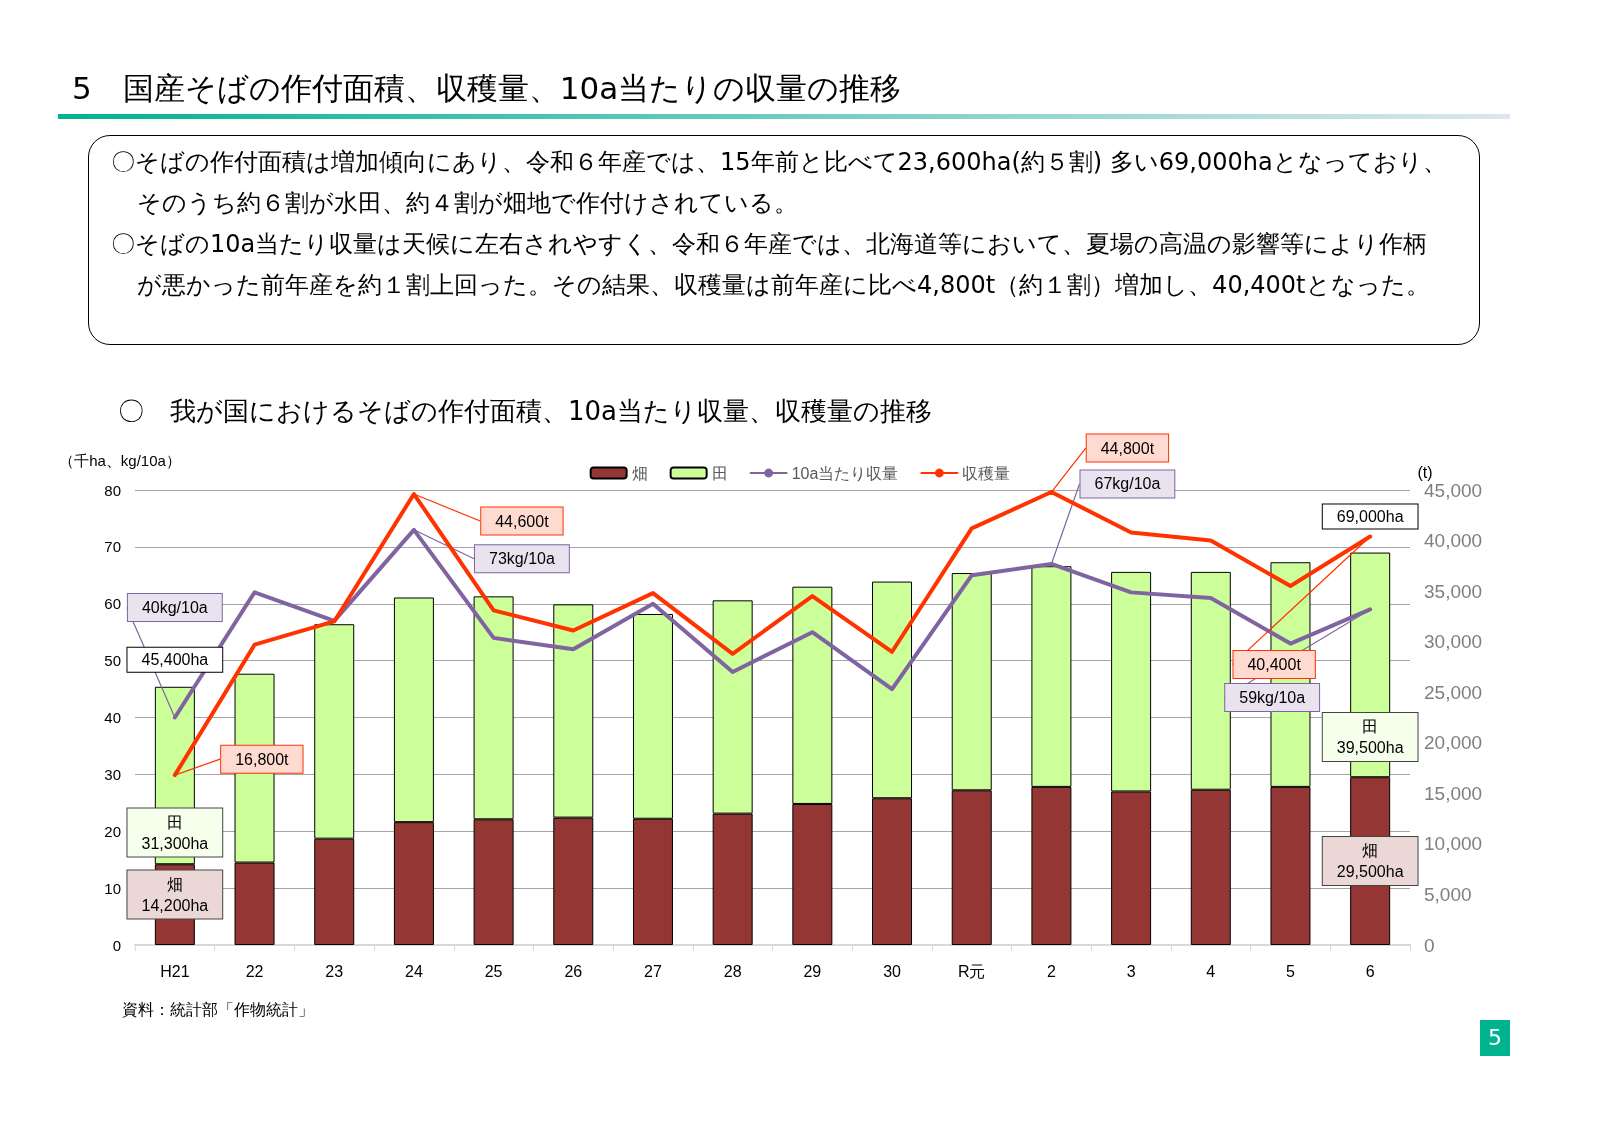 Image resolution: width=1600 pixels, height=1132 pixels. I want to click on legend-label: 10a当たり収量, so click(845, 473).